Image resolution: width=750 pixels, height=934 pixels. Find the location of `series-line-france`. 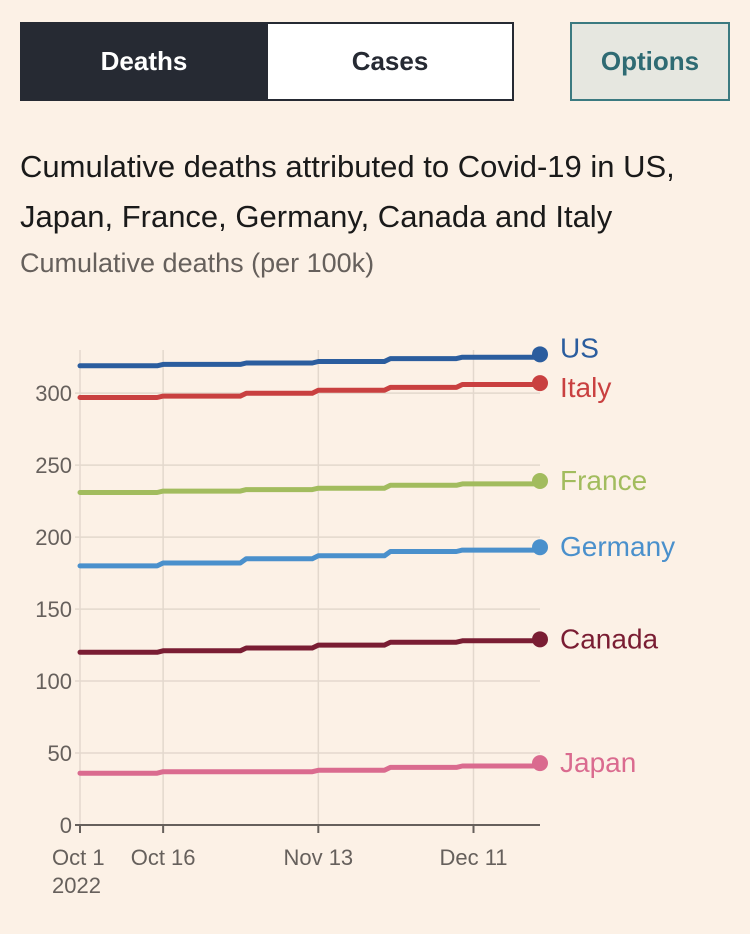

series-line-france is located at coordinates (310, 486).